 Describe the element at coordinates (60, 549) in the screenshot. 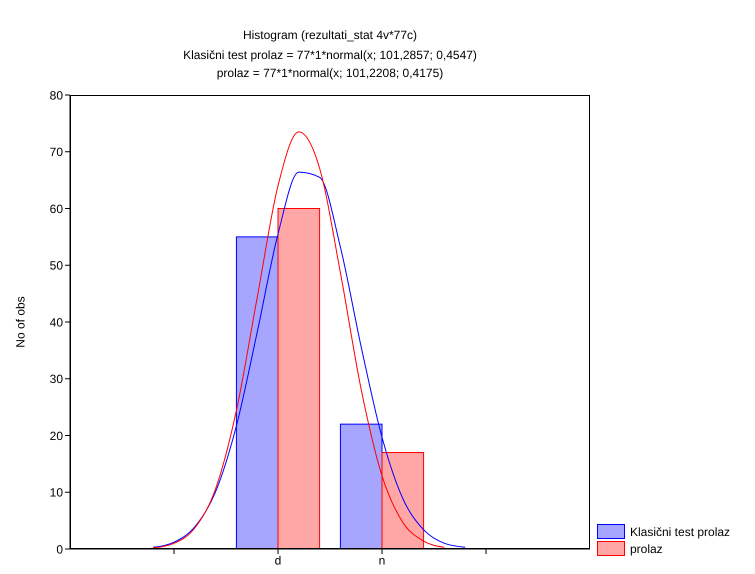

I see `y-tick-label: 0` at that location.